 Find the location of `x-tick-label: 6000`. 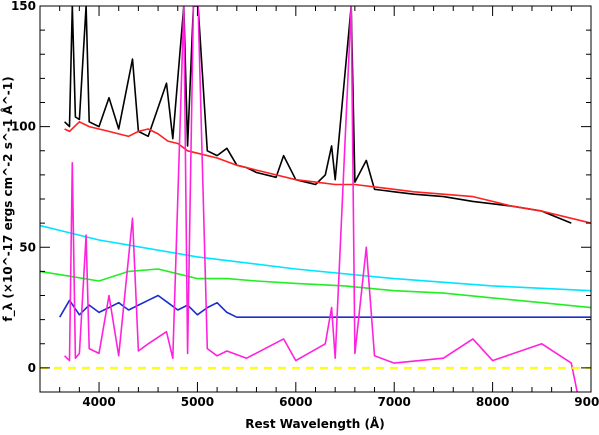

x-tick-label: 6000 is located at coordinates (295, 402).